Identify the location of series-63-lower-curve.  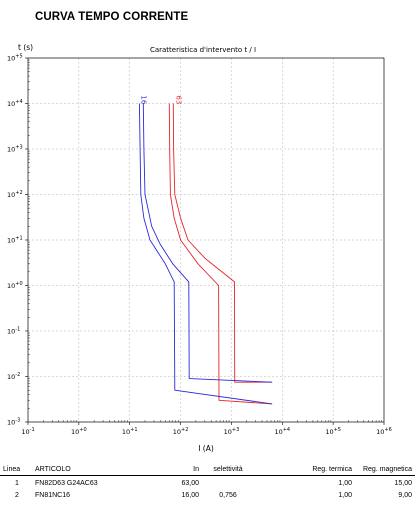
(220, 254).